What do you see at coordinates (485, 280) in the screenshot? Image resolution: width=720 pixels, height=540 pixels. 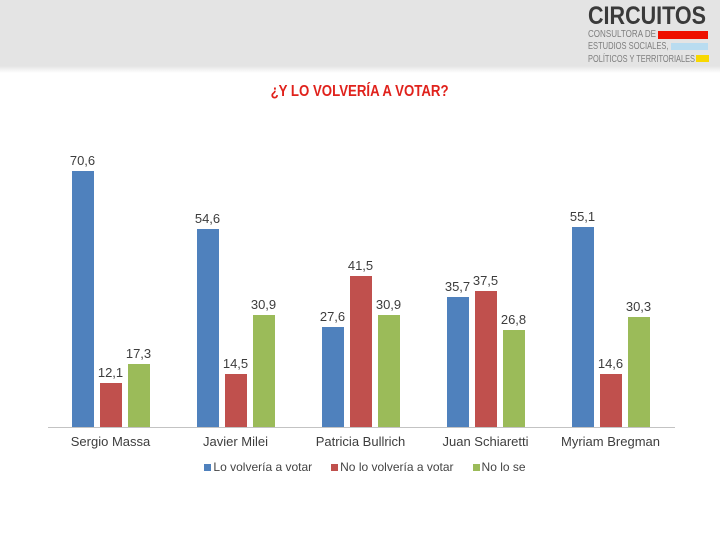 I see `value-label: 37,5` at bounding box center [485, 280].